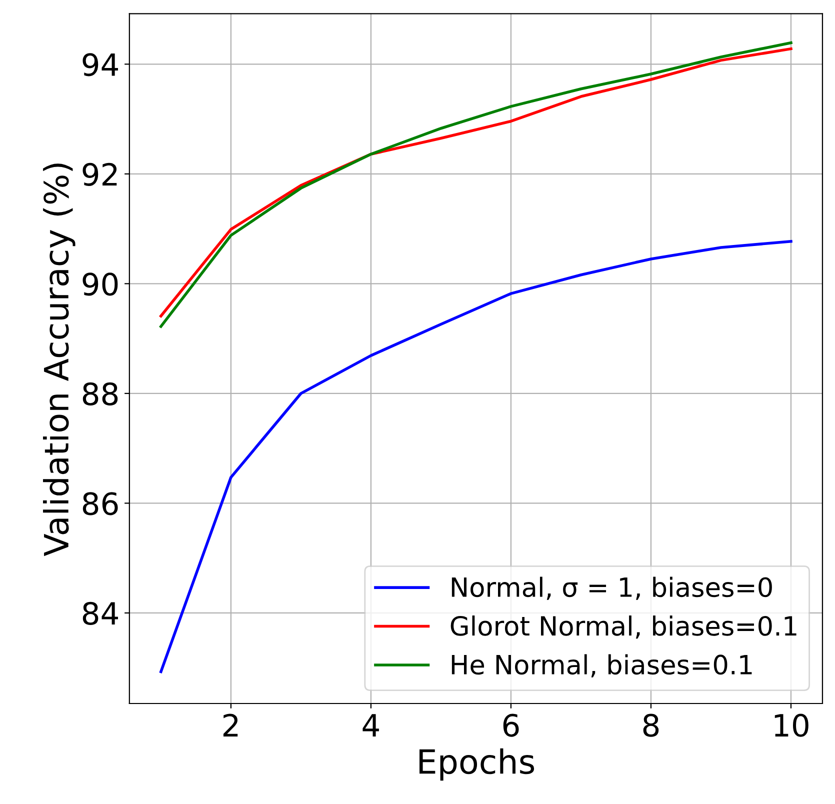  I want to click on y-tick-label: 94, so click(100, 64).